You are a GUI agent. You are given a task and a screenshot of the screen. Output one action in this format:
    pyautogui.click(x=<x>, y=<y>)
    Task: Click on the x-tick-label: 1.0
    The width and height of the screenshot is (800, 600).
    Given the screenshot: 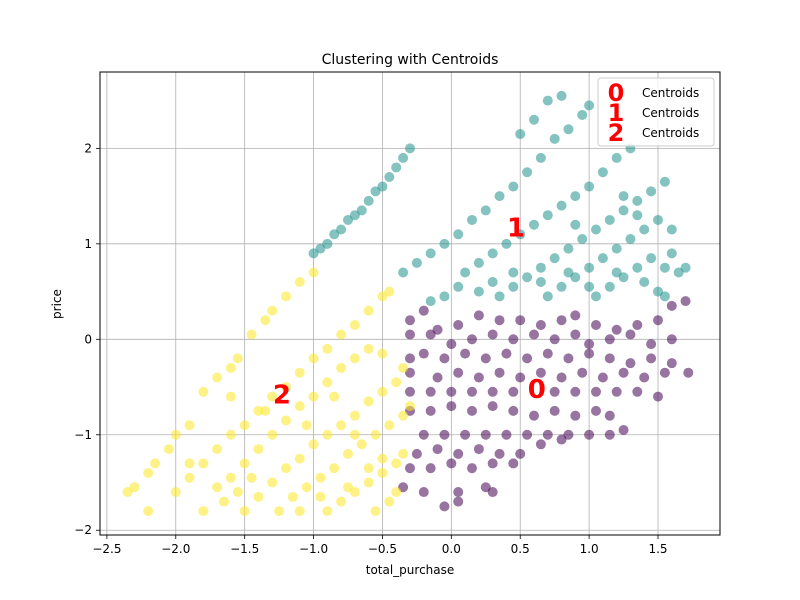 What is the action you would take?
    pyautogui.click(x=589, y=549)
    